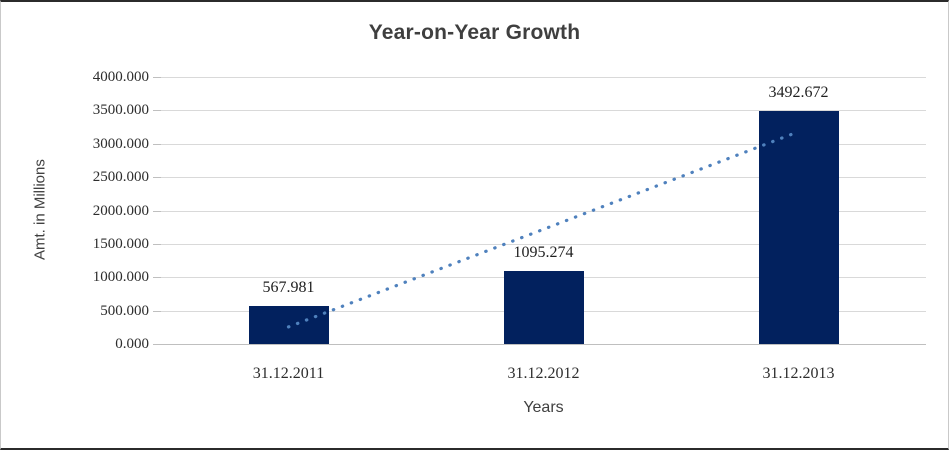  I want to click on y-tick-label: 1500.000, so click(120, 244).